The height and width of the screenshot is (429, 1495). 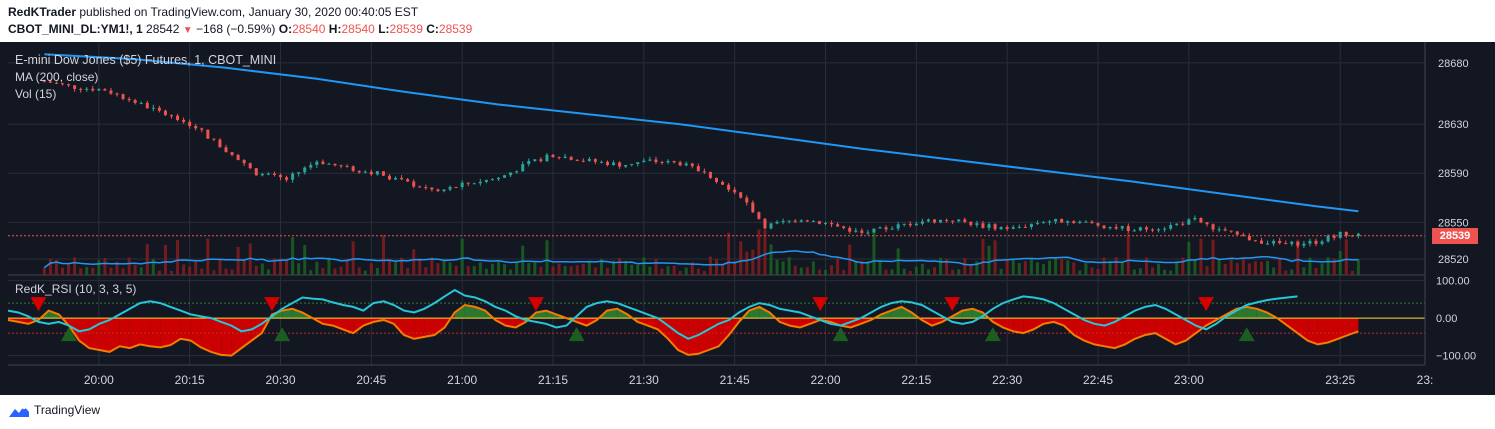 What do you see at coordinates (75, 29) in the screenshot?
I see `symbol-name: CBOT_MINI_DL:YM1!, 1` at bounding box center [75, 29].